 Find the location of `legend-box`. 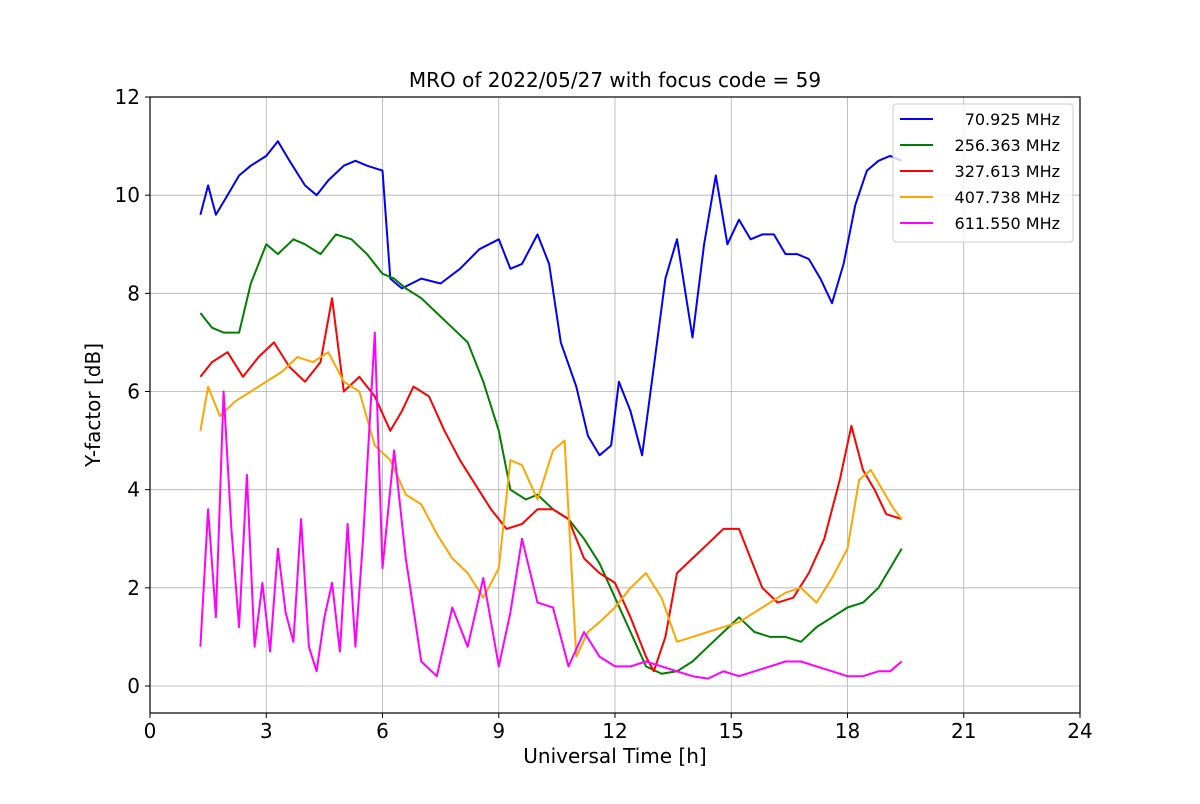

legend-box is located at coordinates (983, 173).